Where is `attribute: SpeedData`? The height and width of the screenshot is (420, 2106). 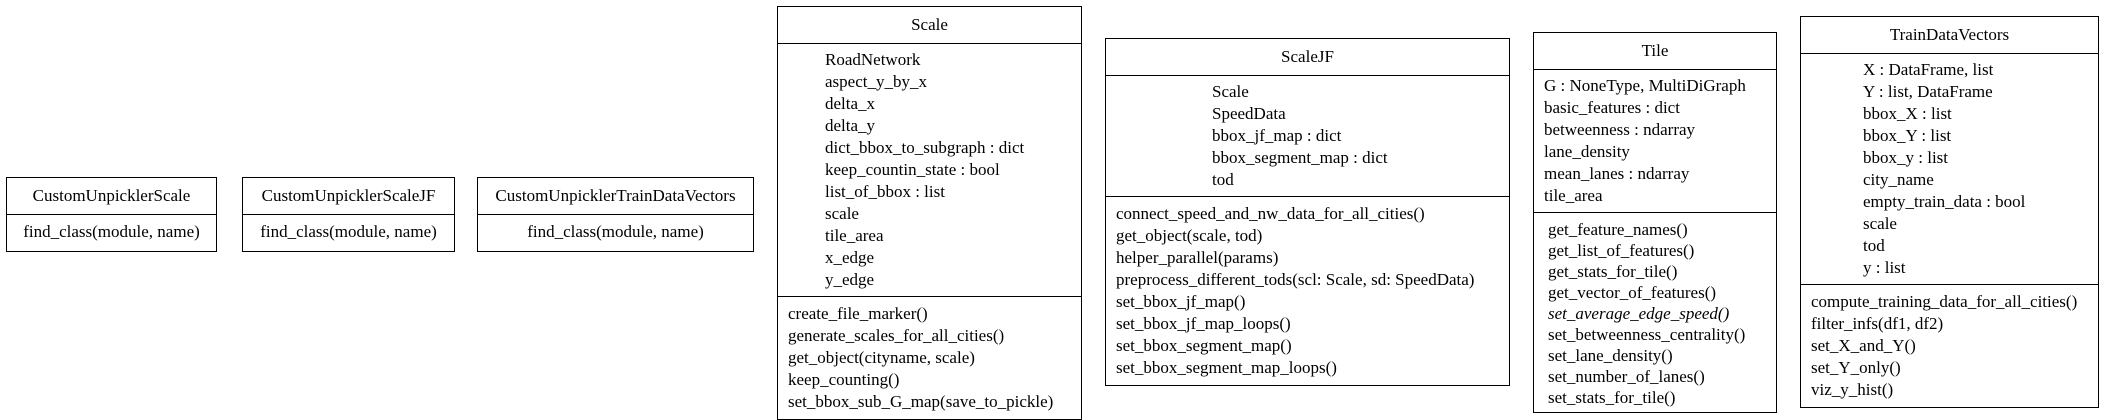
attribute: SpeedData is located at coordinates (1249, 113).